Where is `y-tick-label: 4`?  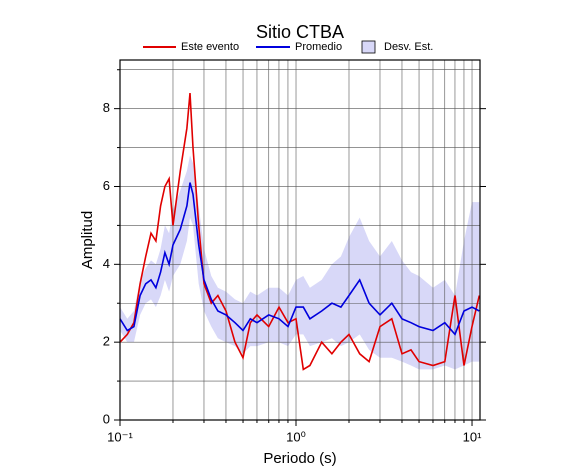 y-tick-label: 4 is located at coordinates (106, 263).